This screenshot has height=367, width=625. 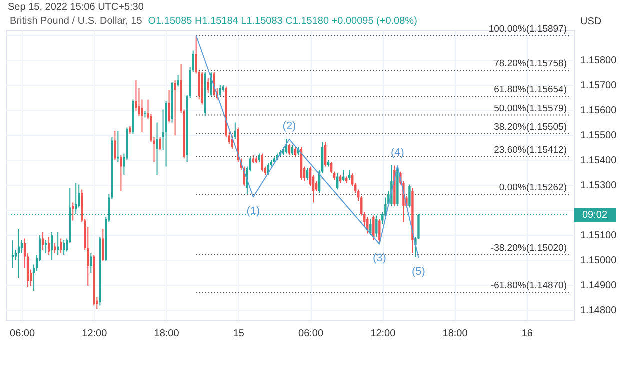 What do you see at coordinates (530, 108) in the screenshot?
I see `ref-line-label: 50.00%(1.15579)` at bounding box center [530, 108].